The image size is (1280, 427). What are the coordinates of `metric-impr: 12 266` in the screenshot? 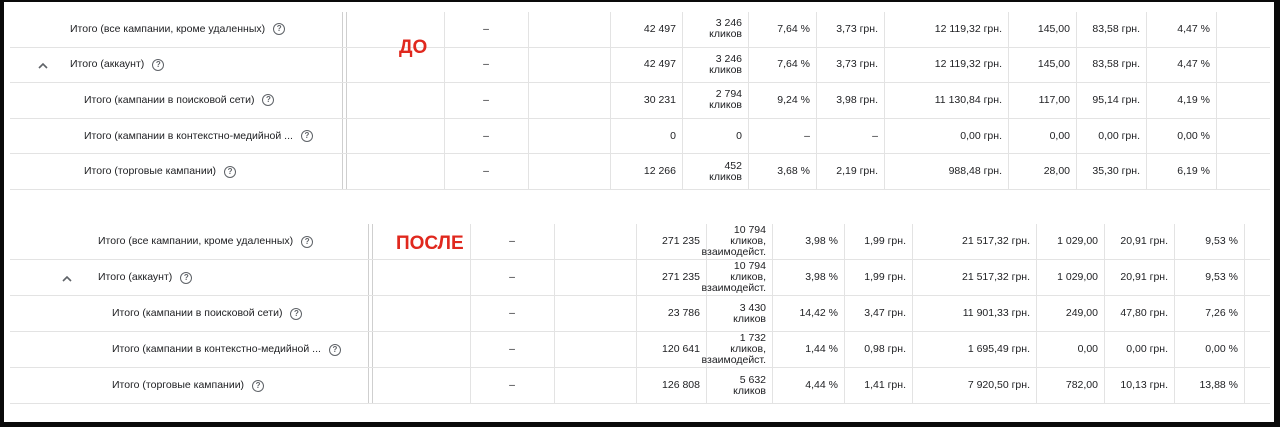 It's located at (659, 171).